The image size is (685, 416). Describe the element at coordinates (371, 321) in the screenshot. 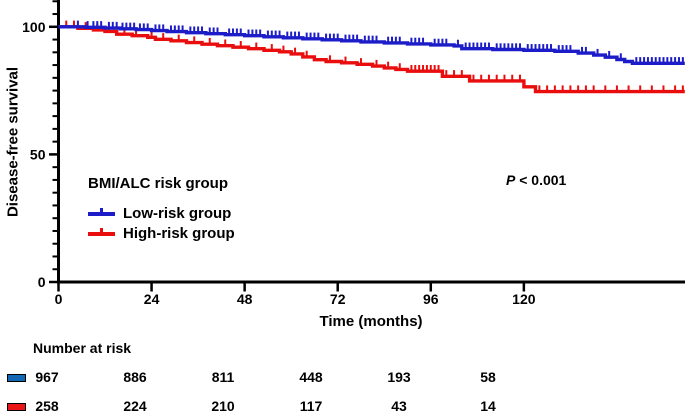

I see `x-axis-title: Time (months)` at that location.